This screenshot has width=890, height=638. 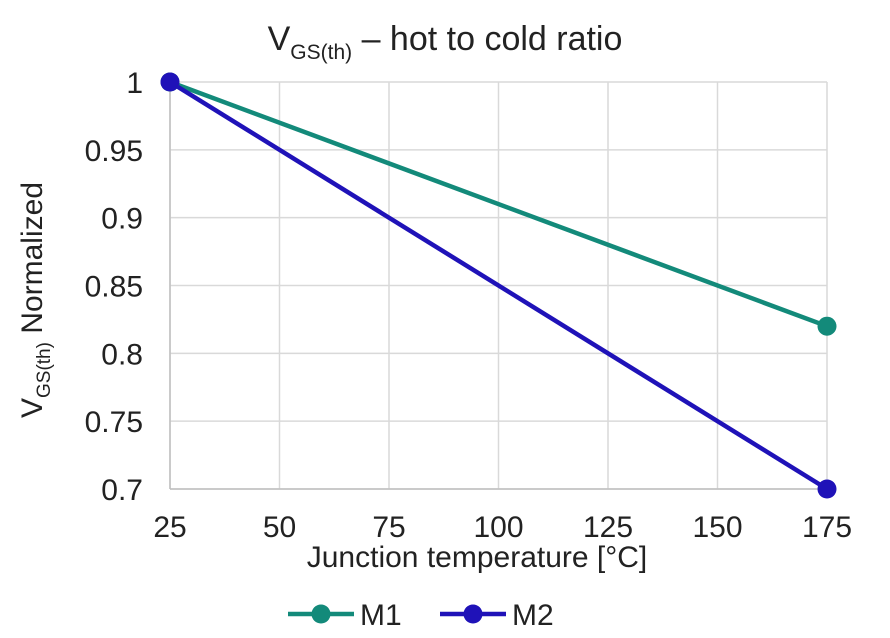 I want to click on x-axis-label: Junction temperature [°C], so click(x=477, y=557).